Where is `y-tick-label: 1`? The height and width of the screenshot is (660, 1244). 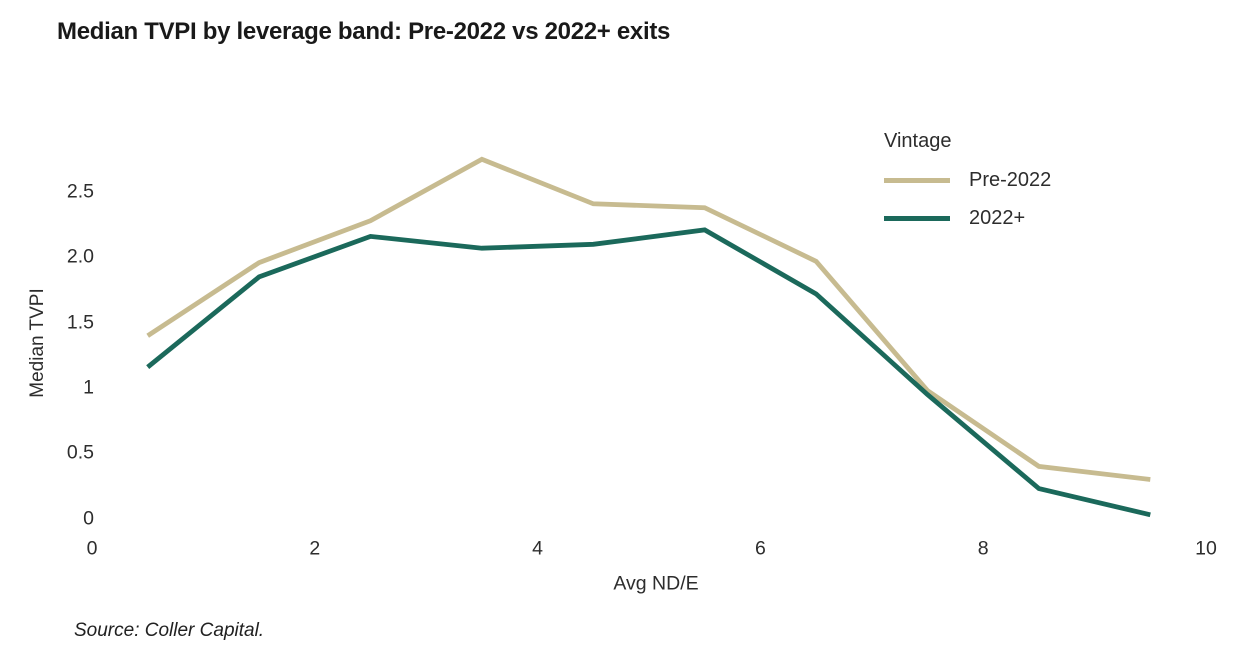
y-tick-label: 1 is located at coordinates (88, 387).